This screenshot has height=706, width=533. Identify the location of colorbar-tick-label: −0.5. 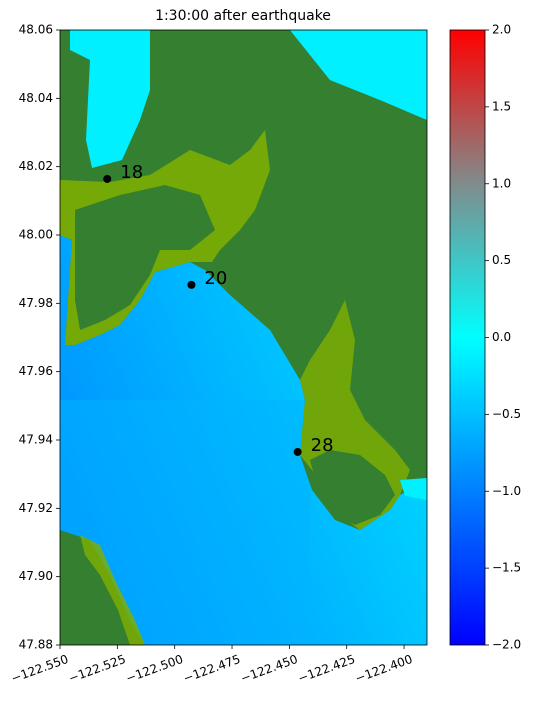
(506, 414).